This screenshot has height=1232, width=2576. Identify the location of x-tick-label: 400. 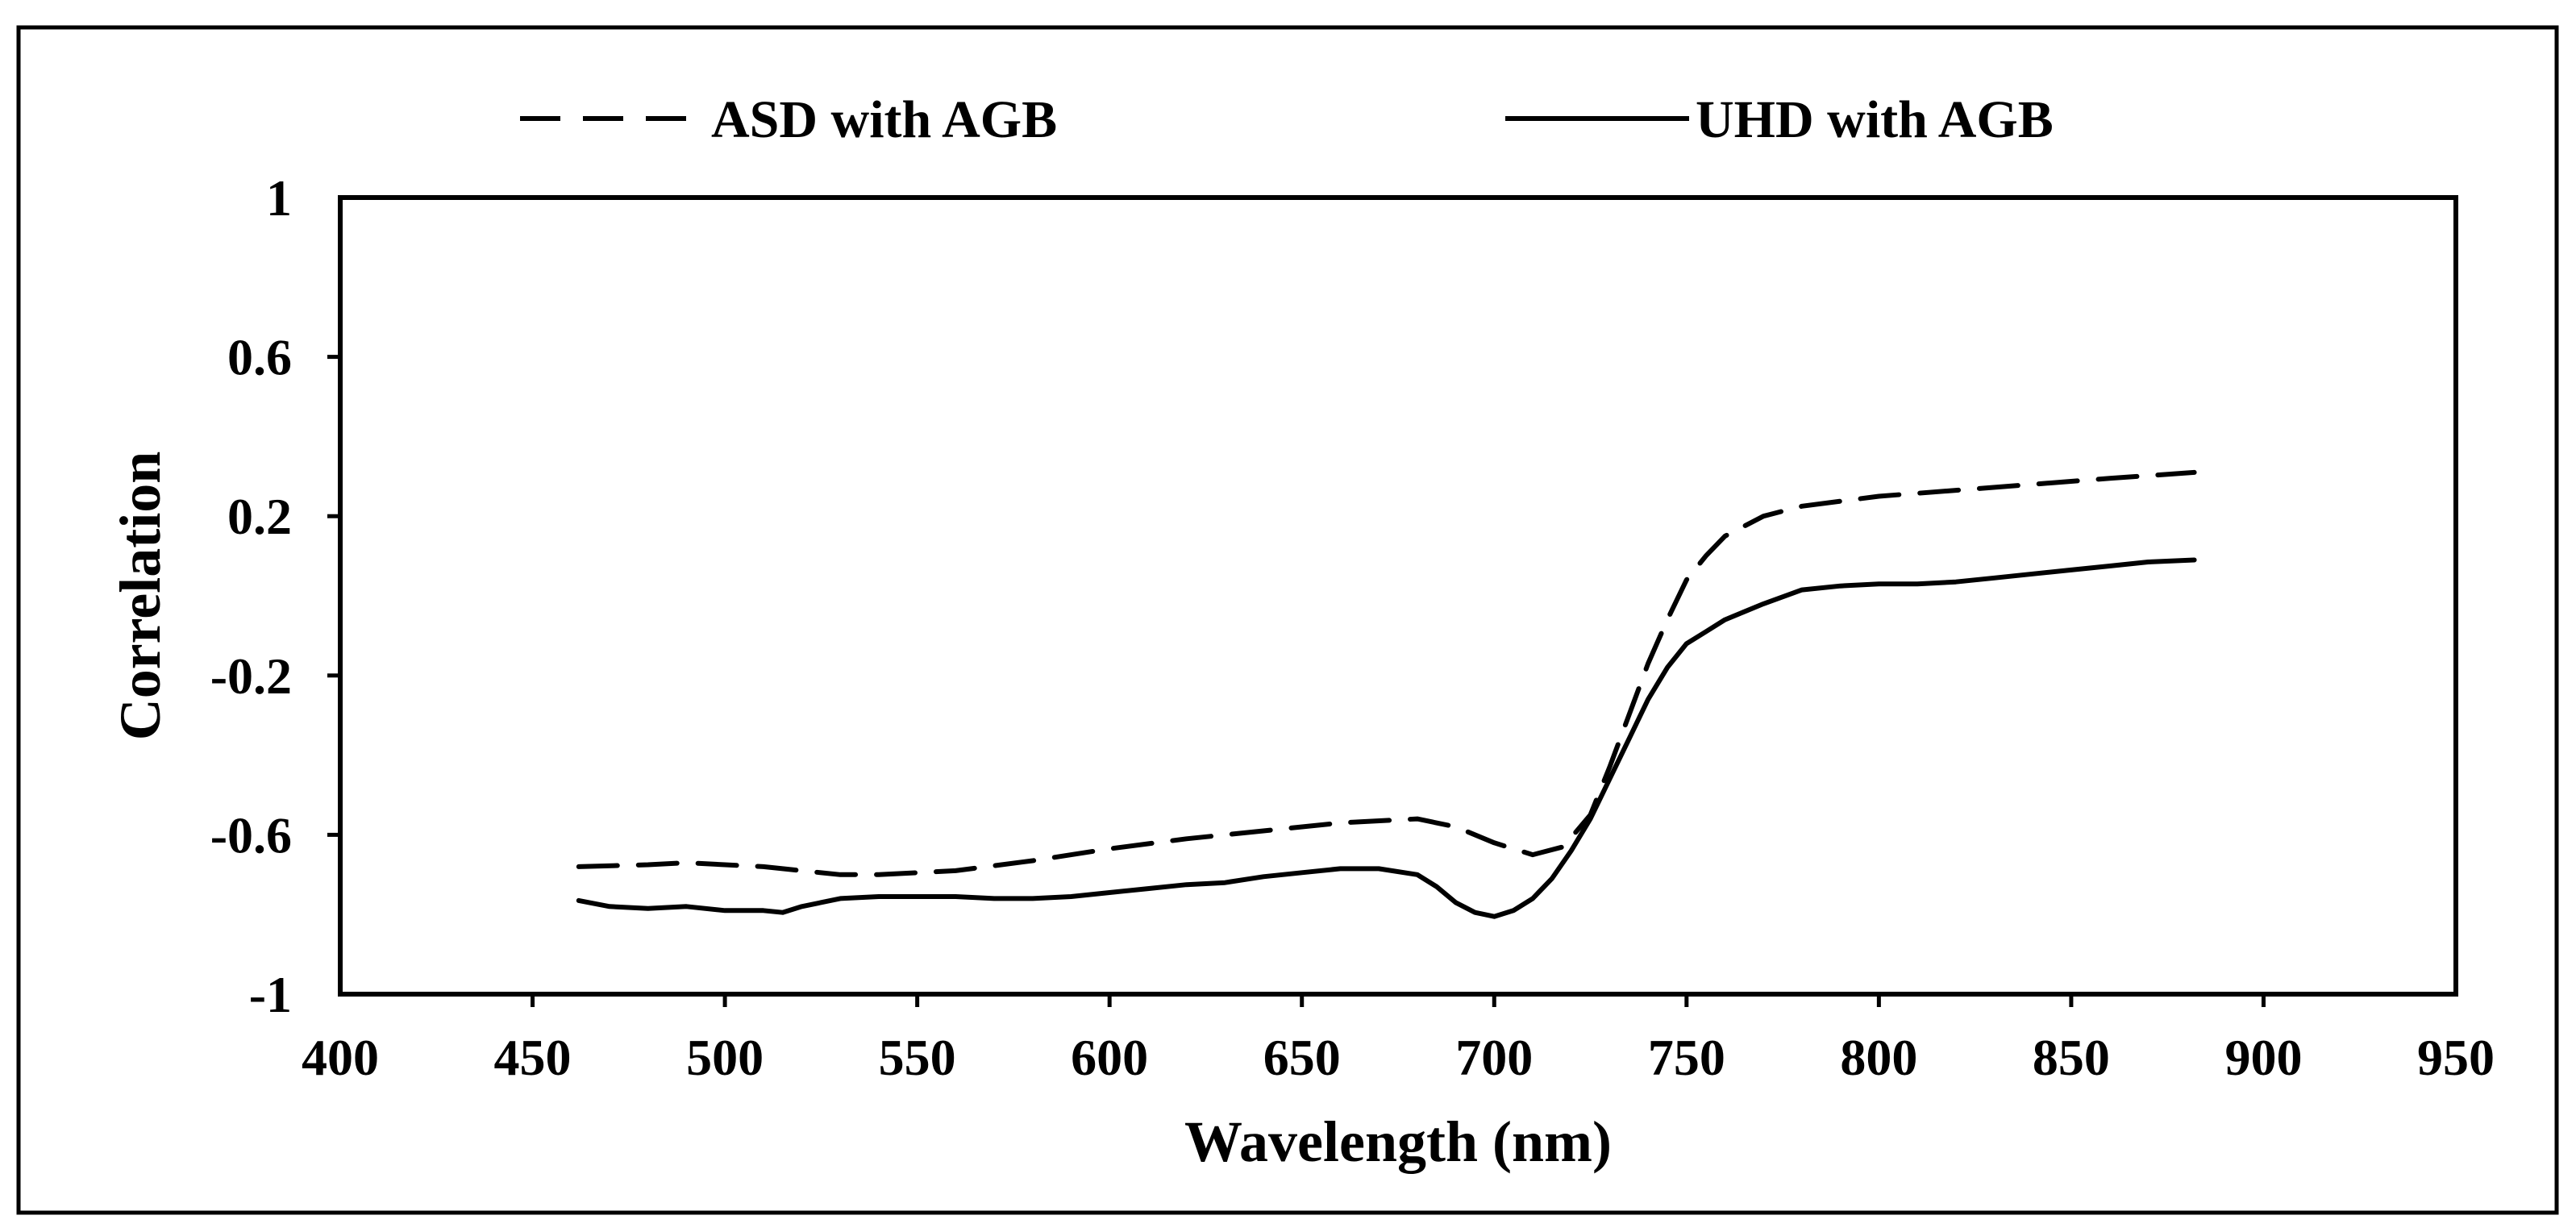
(341, 1057).